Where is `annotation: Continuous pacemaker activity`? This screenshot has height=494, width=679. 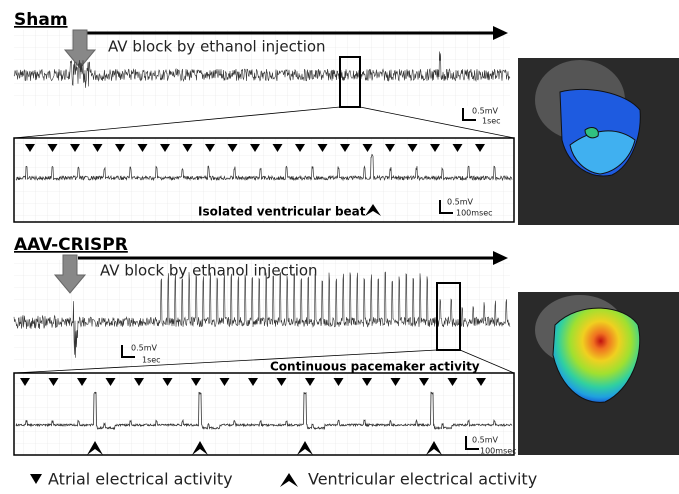
annotation: Continuous pacemaker activity is located at coordinates (375, 367).